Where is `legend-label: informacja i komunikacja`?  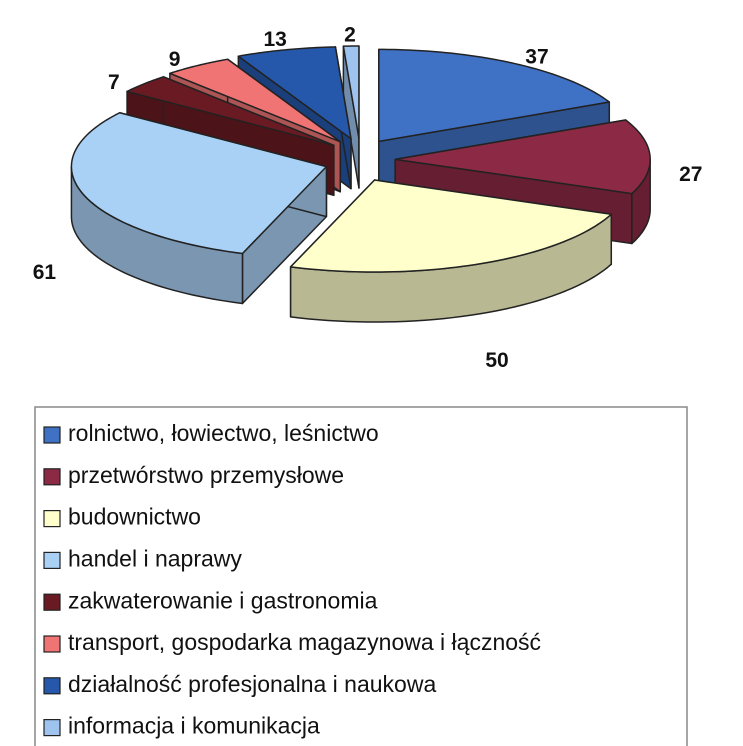
legend-label: informacja i komunikacja is located at coordinates (194, 726).